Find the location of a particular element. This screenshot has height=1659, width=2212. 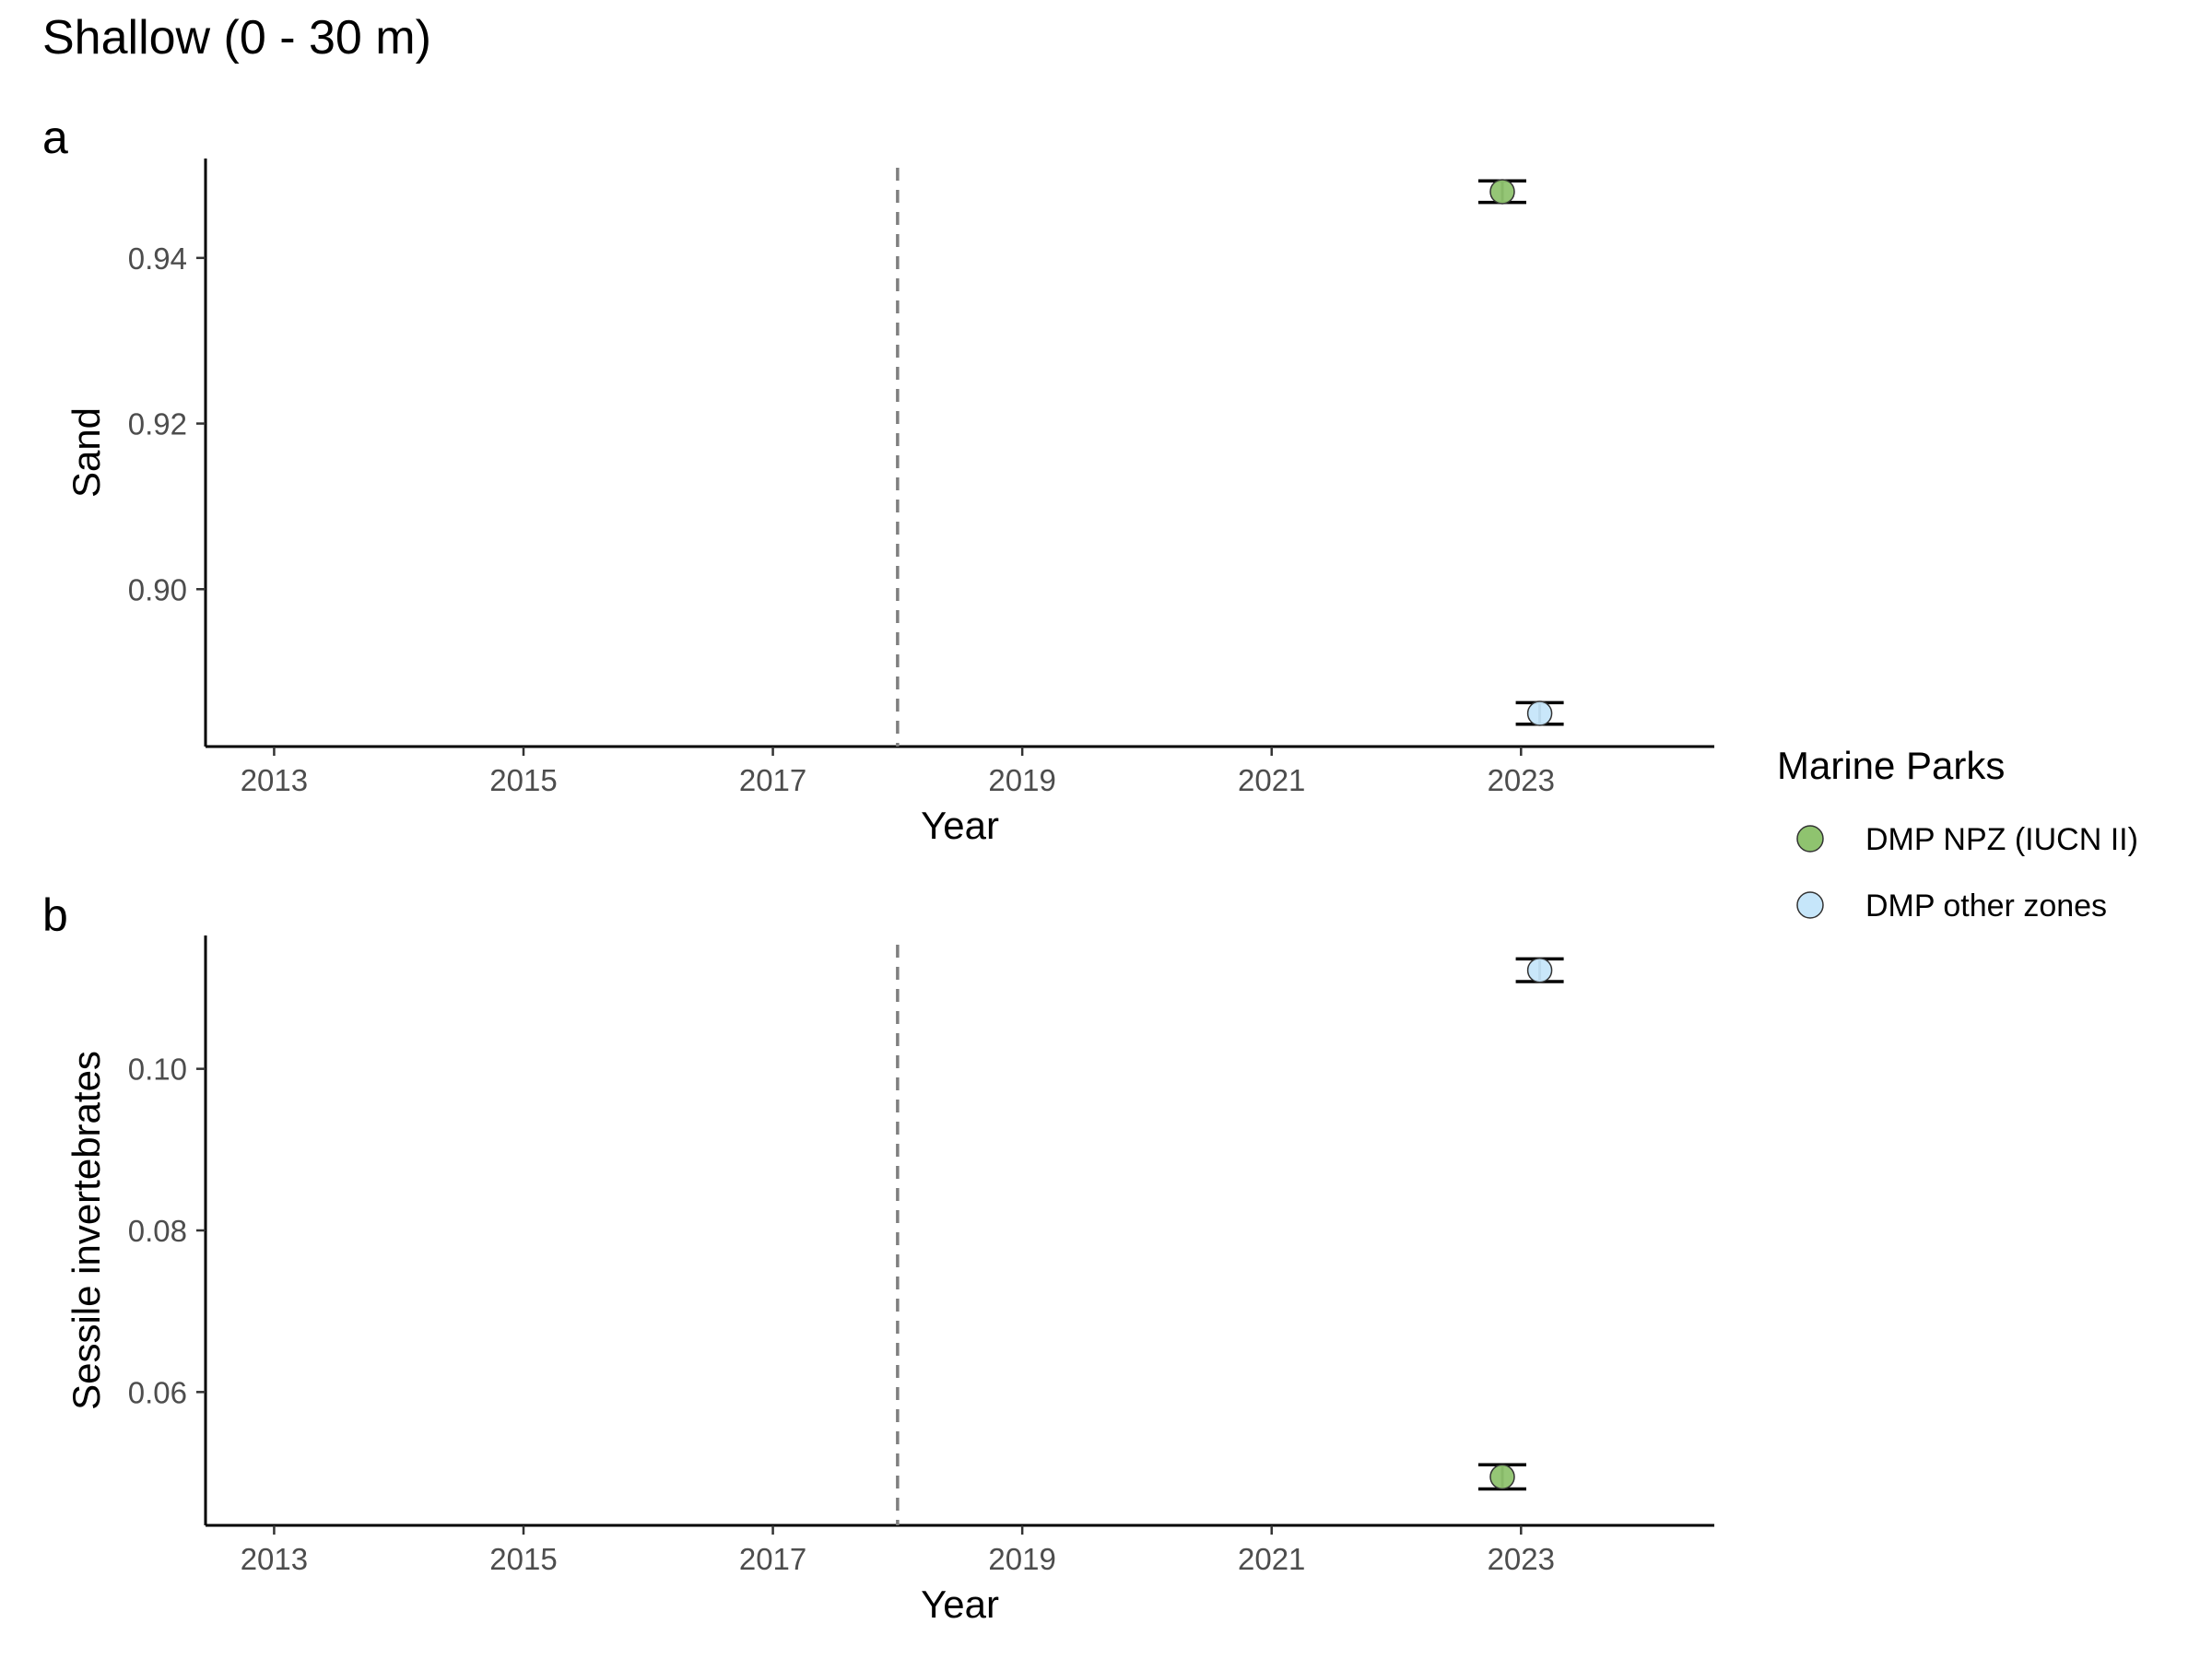

y-tick-label: 0.94 is located at coordinates (157, 258).